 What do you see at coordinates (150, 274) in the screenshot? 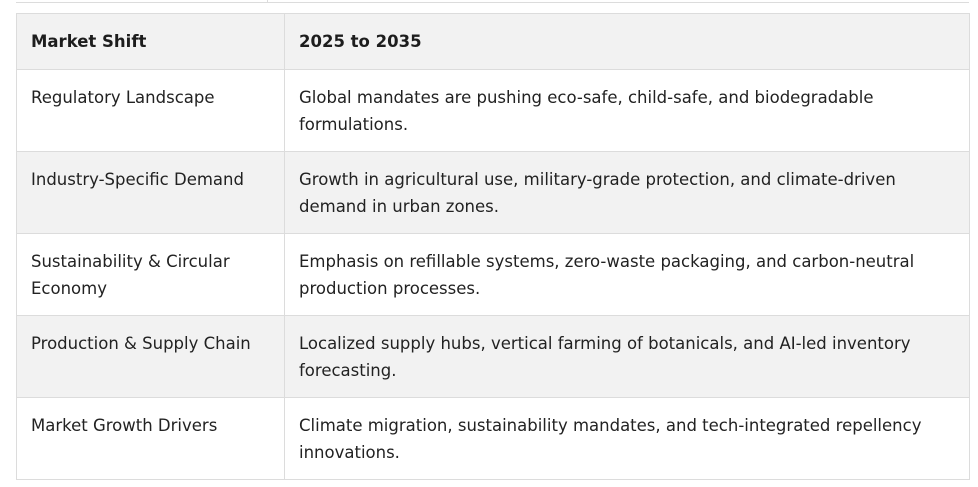
I see `cell-shift: Sustainability & Circular Economy` at bounding box center [150, 274].